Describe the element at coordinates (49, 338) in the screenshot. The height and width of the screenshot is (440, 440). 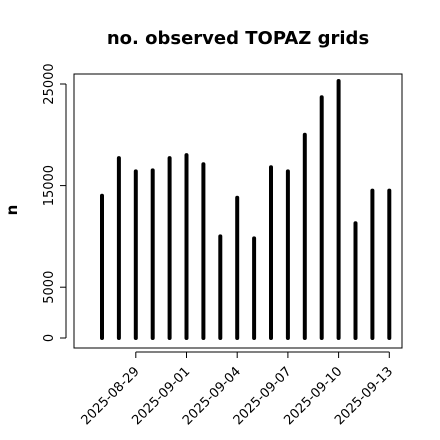
I see `y-tick-label: 0` at that location.